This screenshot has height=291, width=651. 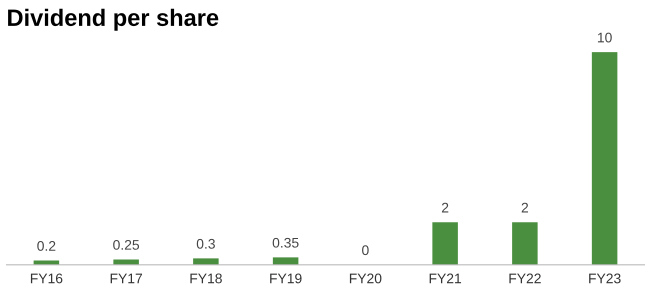 I want to click on data-label: 0.2, so click(x=46, y=246).